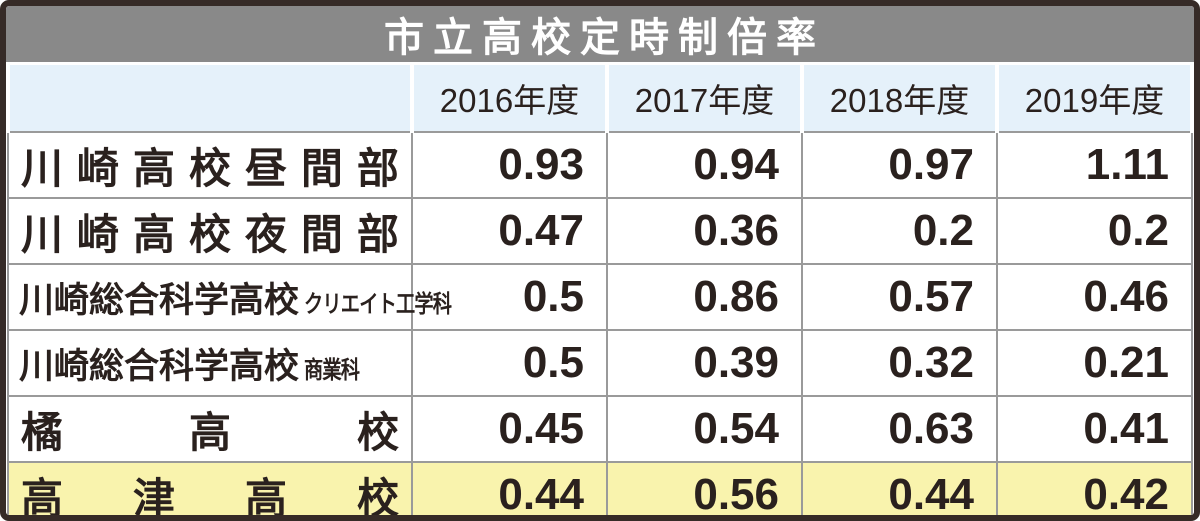 This screenshot has height=521, width=1200. Describe the element at coordinates (899, 97) in the screenshot. I see `col-header-2018: 2018年度` at that location.